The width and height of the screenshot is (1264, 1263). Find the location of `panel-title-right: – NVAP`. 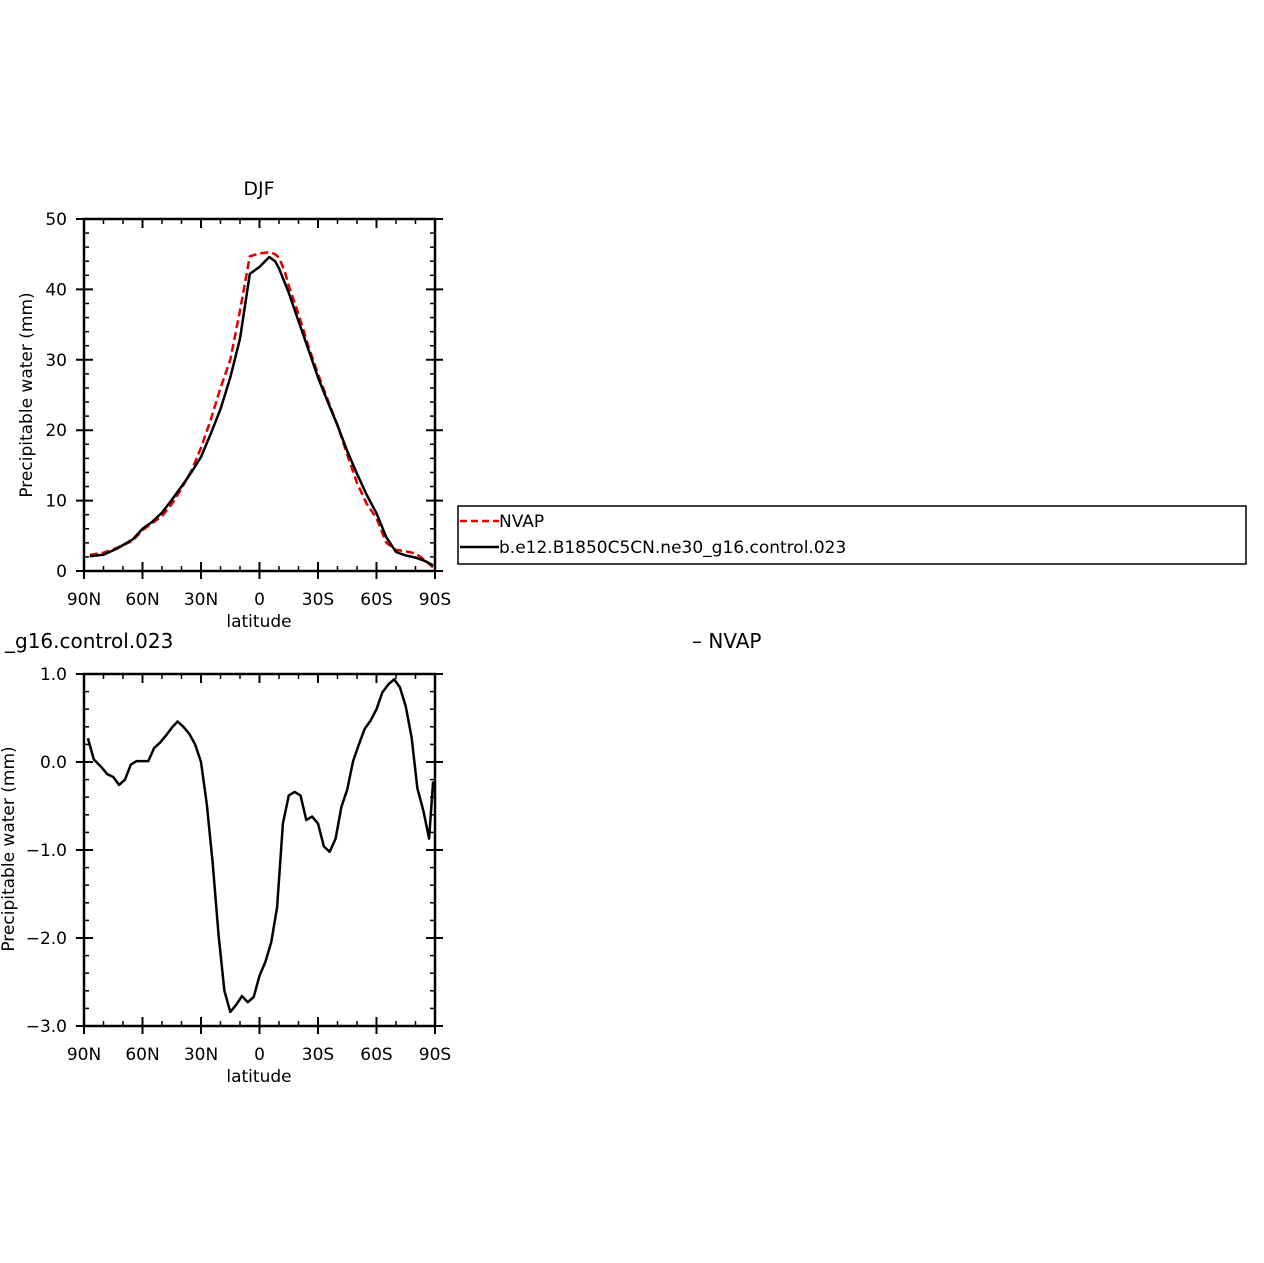

panel-title-right: – NVAP is located at coordinates (726, 641).